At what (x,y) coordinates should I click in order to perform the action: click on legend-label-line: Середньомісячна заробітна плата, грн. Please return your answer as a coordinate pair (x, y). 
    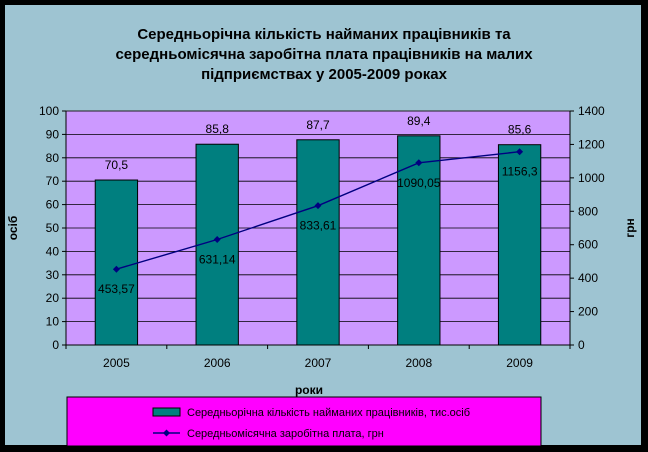
    Looking at the image, I should click on (285, 434).